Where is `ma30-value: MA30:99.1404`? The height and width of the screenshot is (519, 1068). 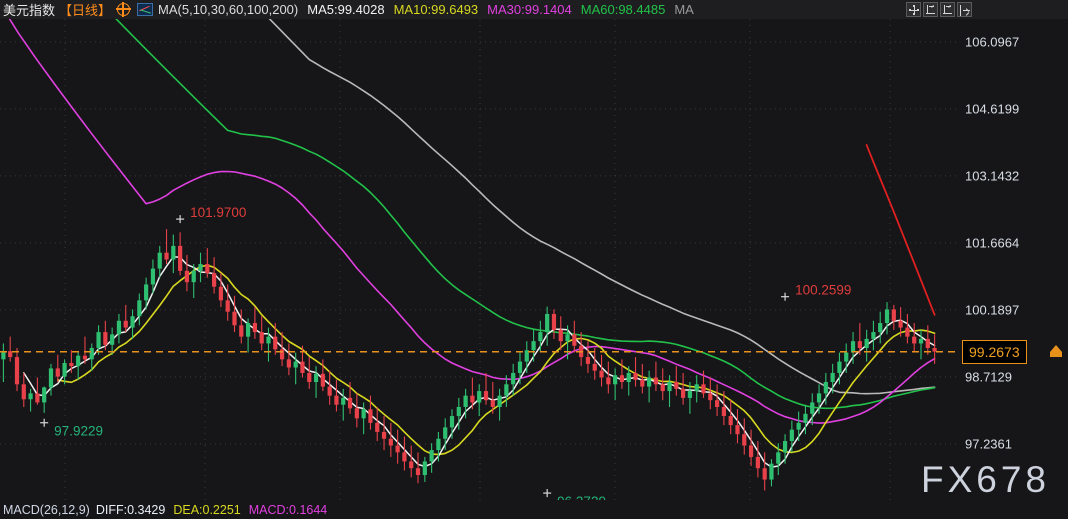
ma30-value: MA30:99.1404 is located at coordinates (529, 9).